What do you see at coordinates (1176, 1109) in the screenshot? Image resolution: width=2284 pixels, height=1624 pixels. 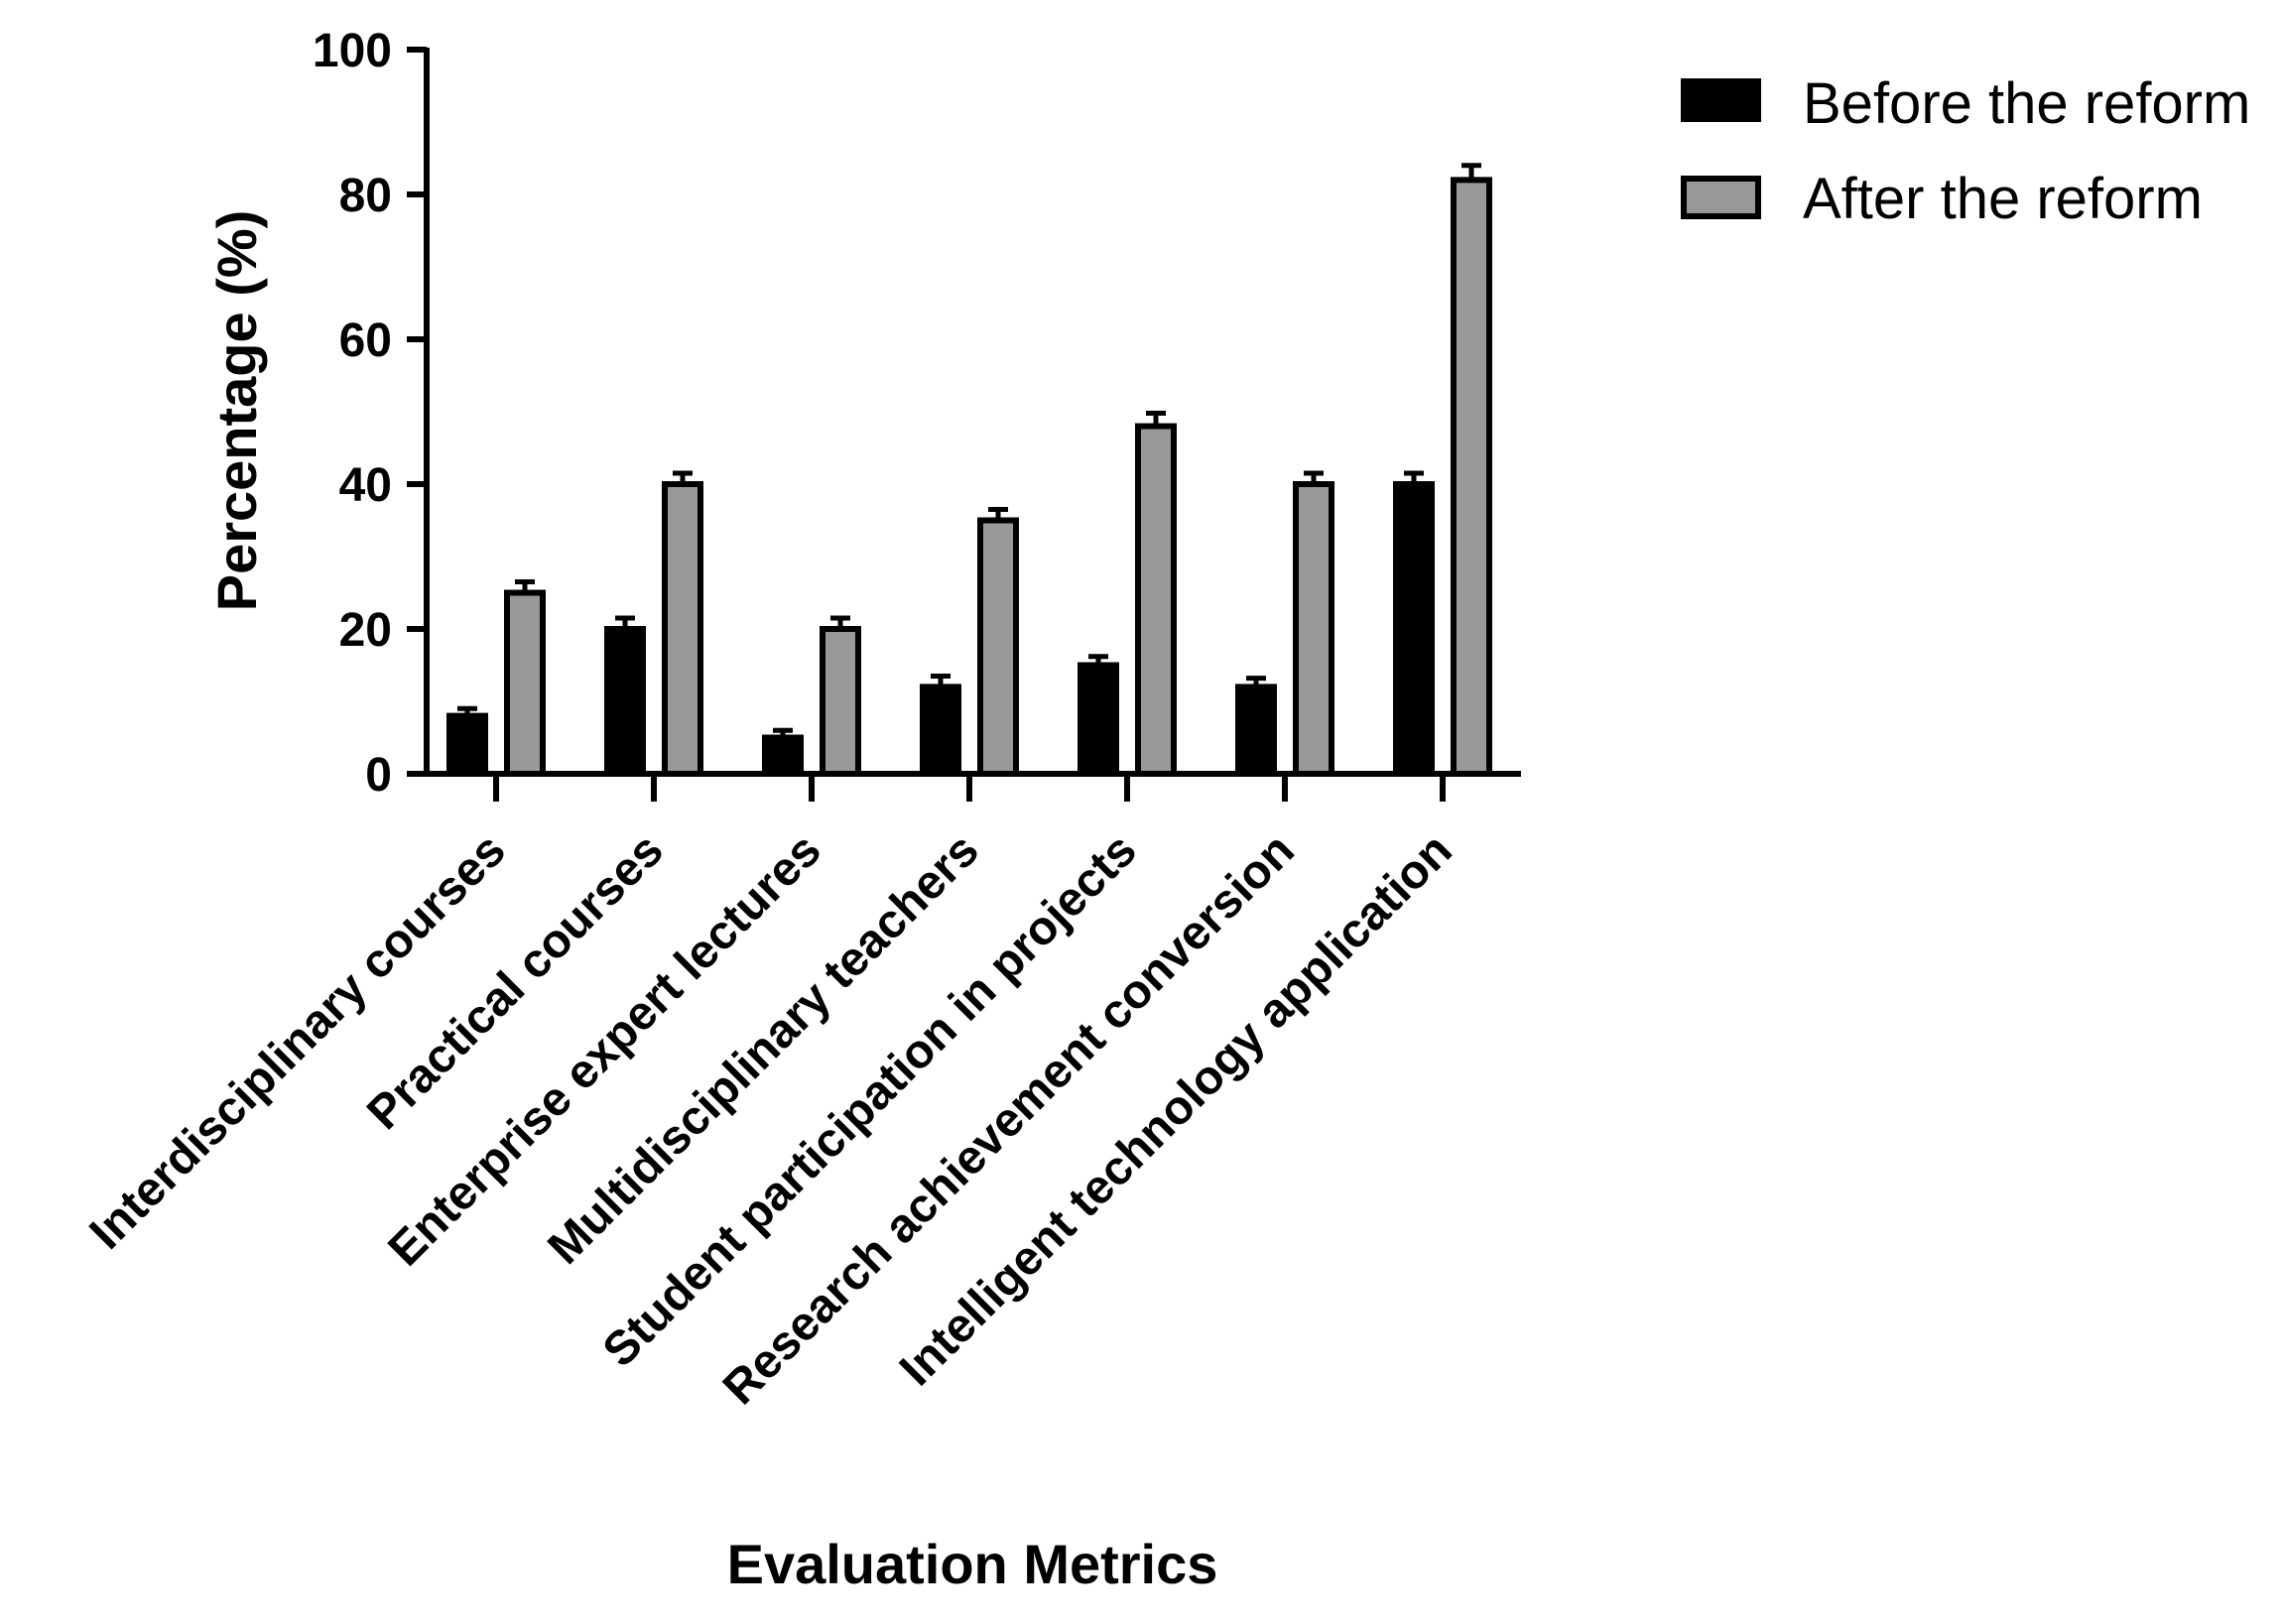 I see `x-category-label: Intelligent technology application` at bounding box center [1176, 1109].